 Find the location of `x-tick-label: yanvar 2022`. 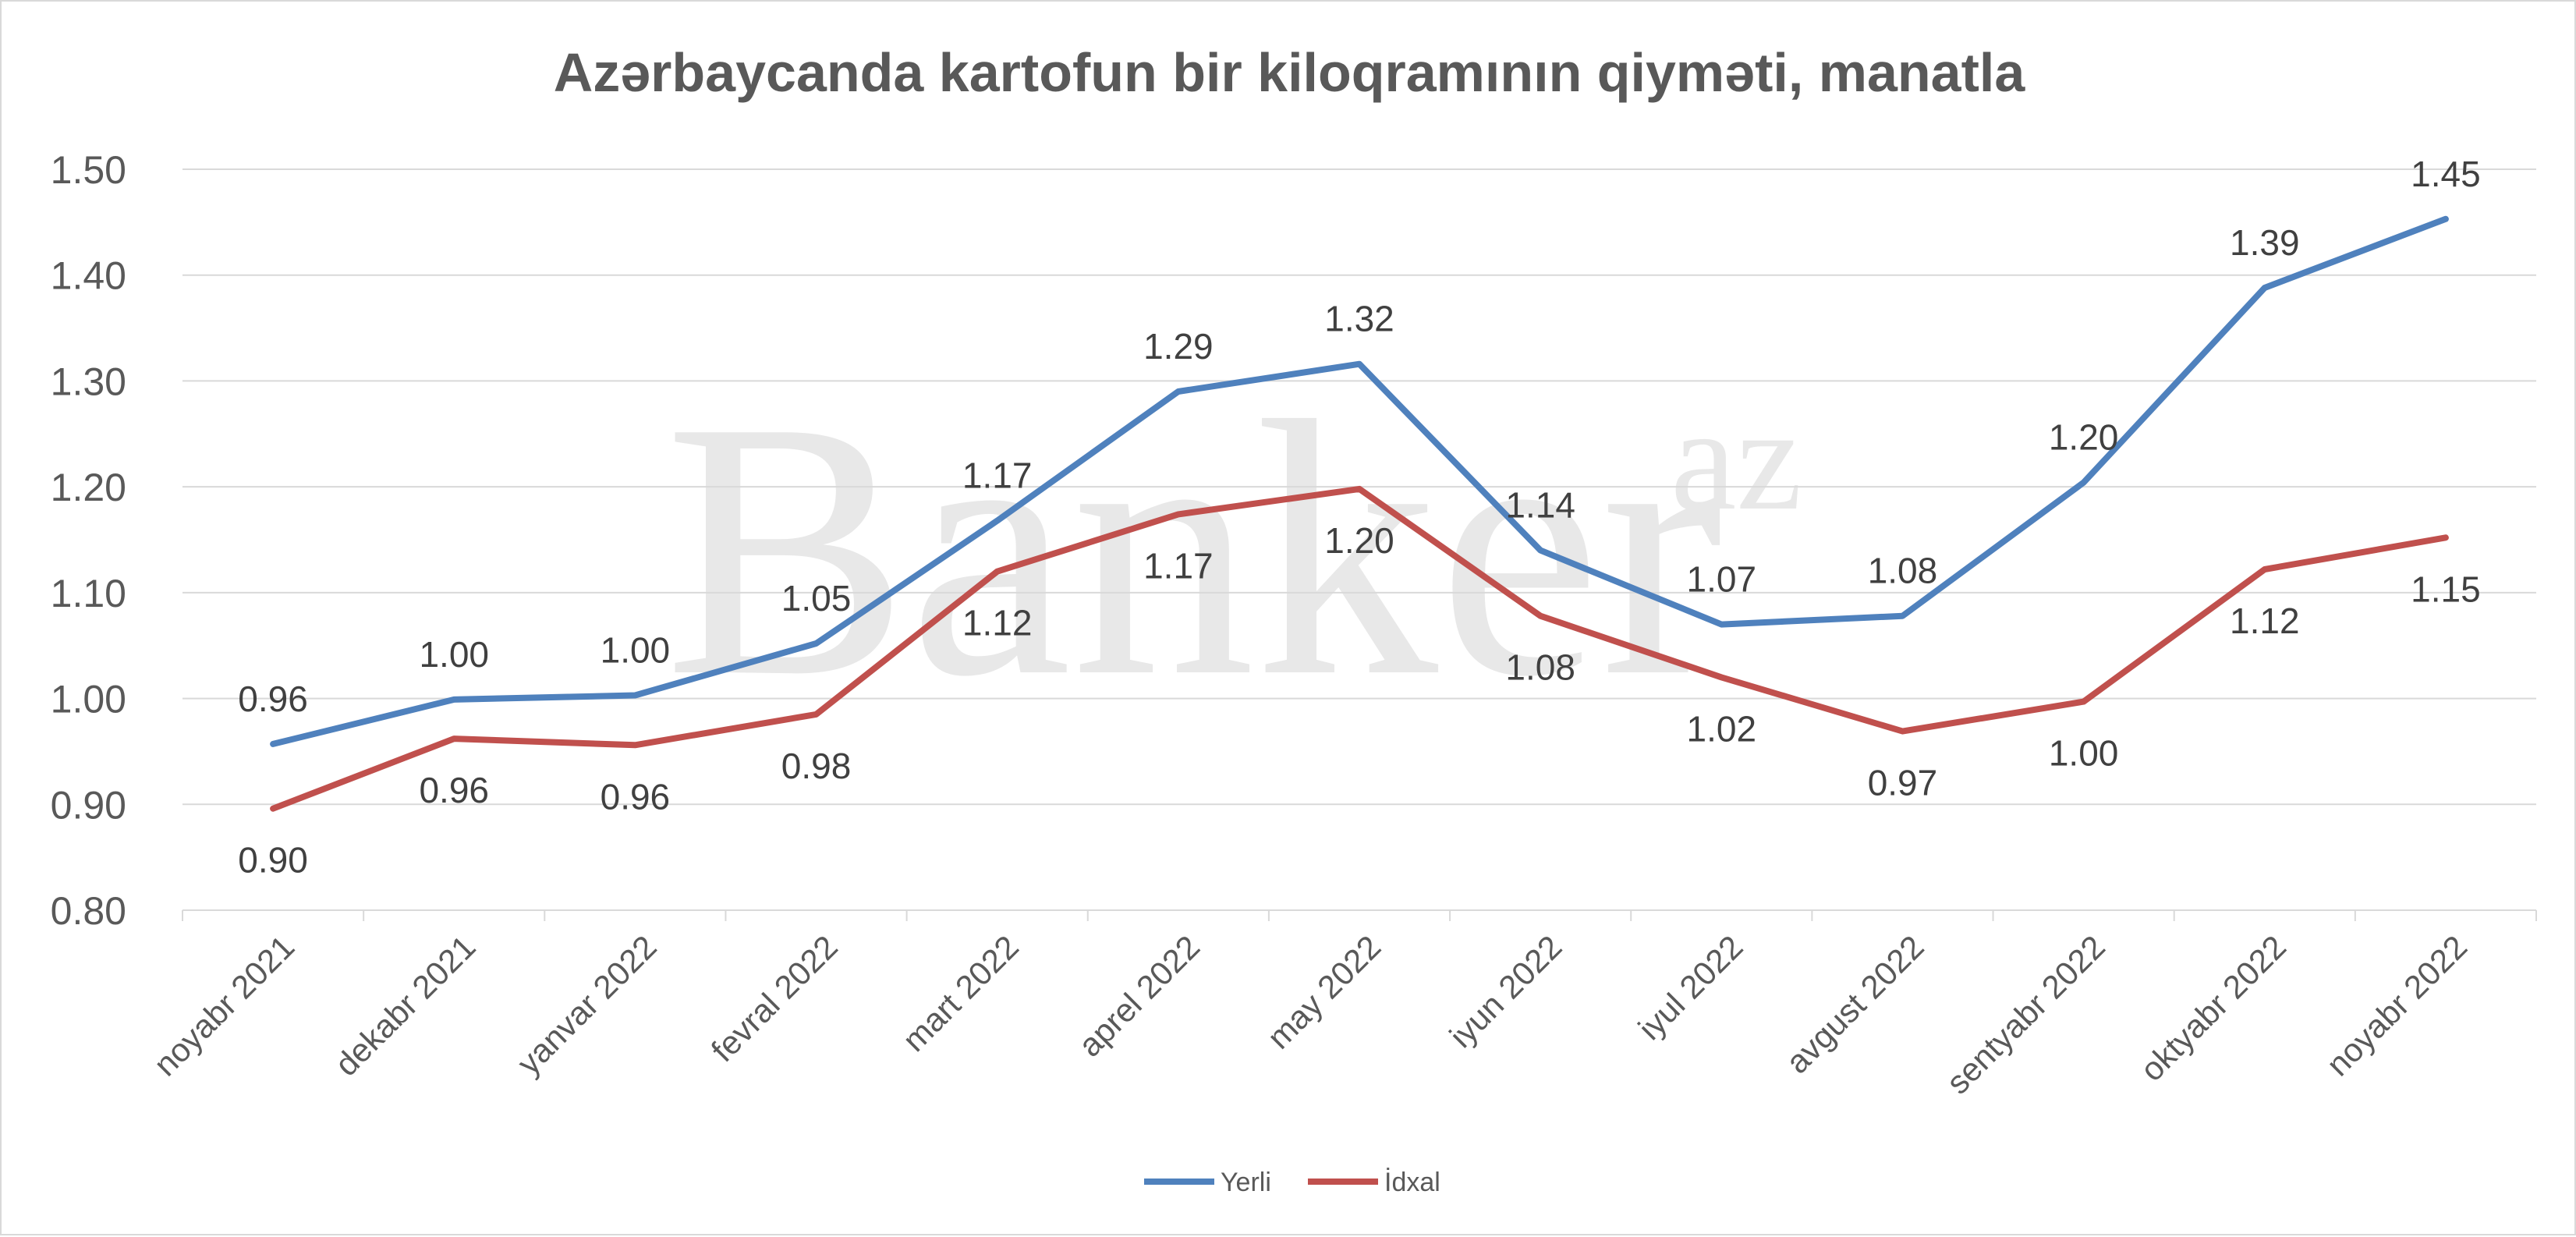

x-tick-label: yanvar 2022 is located at coordinates (587, 1005).